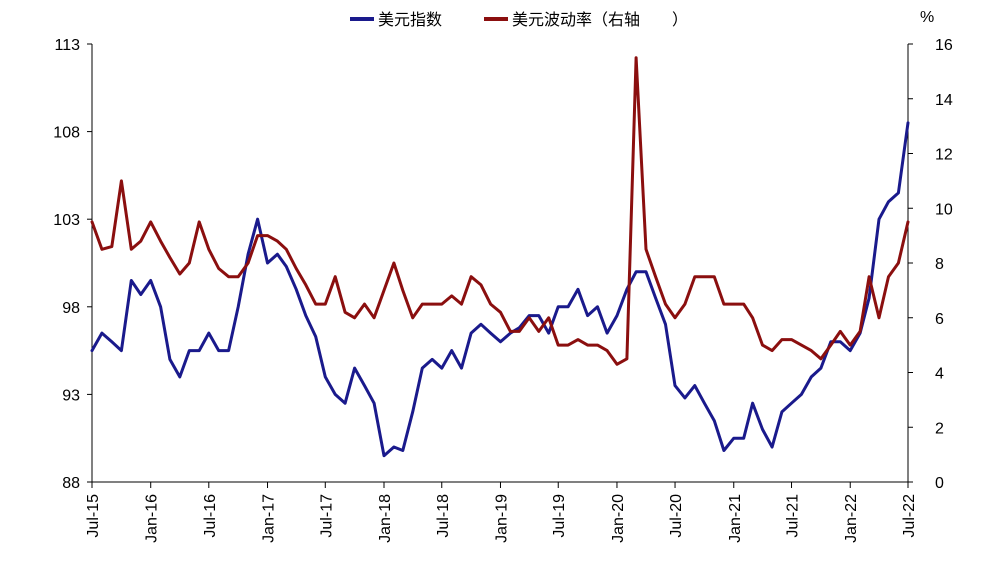  What do you see at coordinates (927, 17) in the screenshot?
I see `right-axis-unit: %` at bounding box center [927, 17].